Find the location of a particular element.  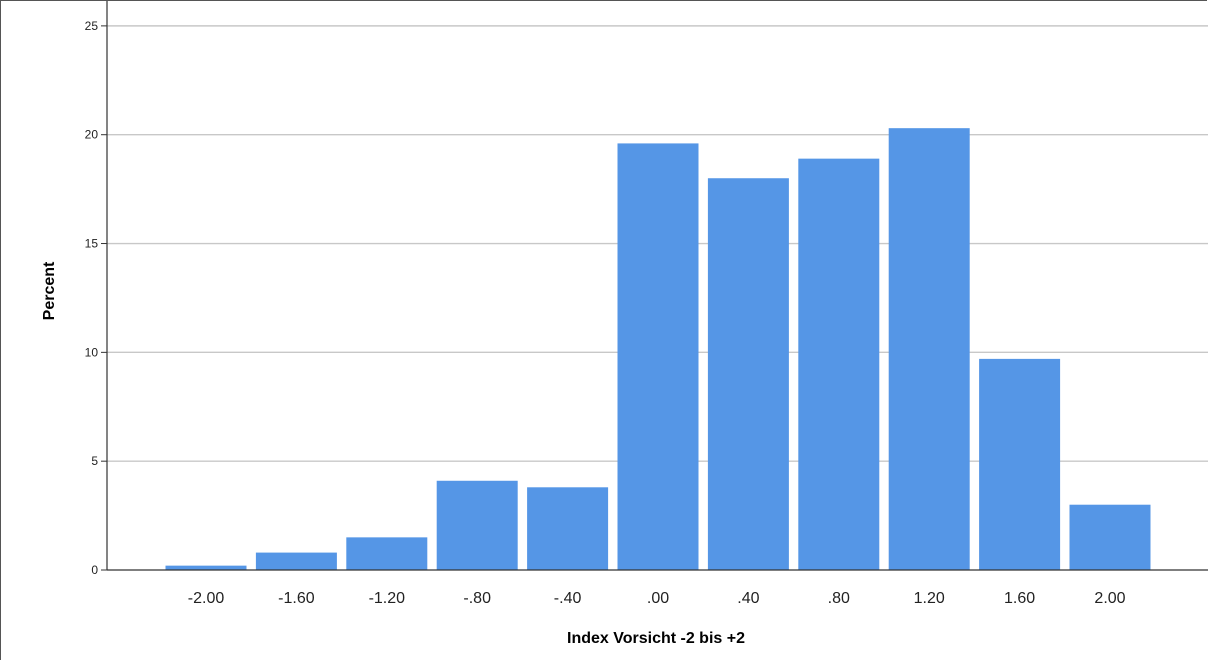

x-tick-label: .00 is located at coordinates (658, 598).